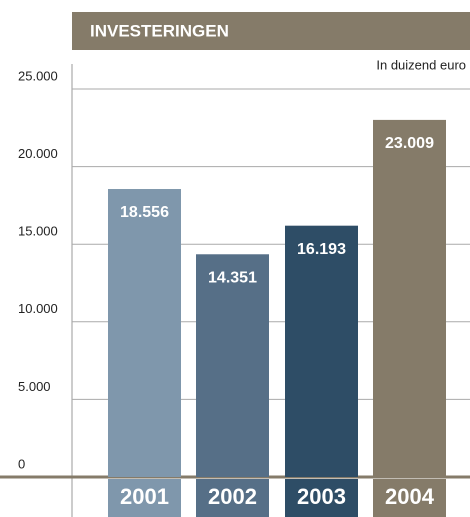  I want to click on chart-title: INVESTERINGEN, so click(159, 30).